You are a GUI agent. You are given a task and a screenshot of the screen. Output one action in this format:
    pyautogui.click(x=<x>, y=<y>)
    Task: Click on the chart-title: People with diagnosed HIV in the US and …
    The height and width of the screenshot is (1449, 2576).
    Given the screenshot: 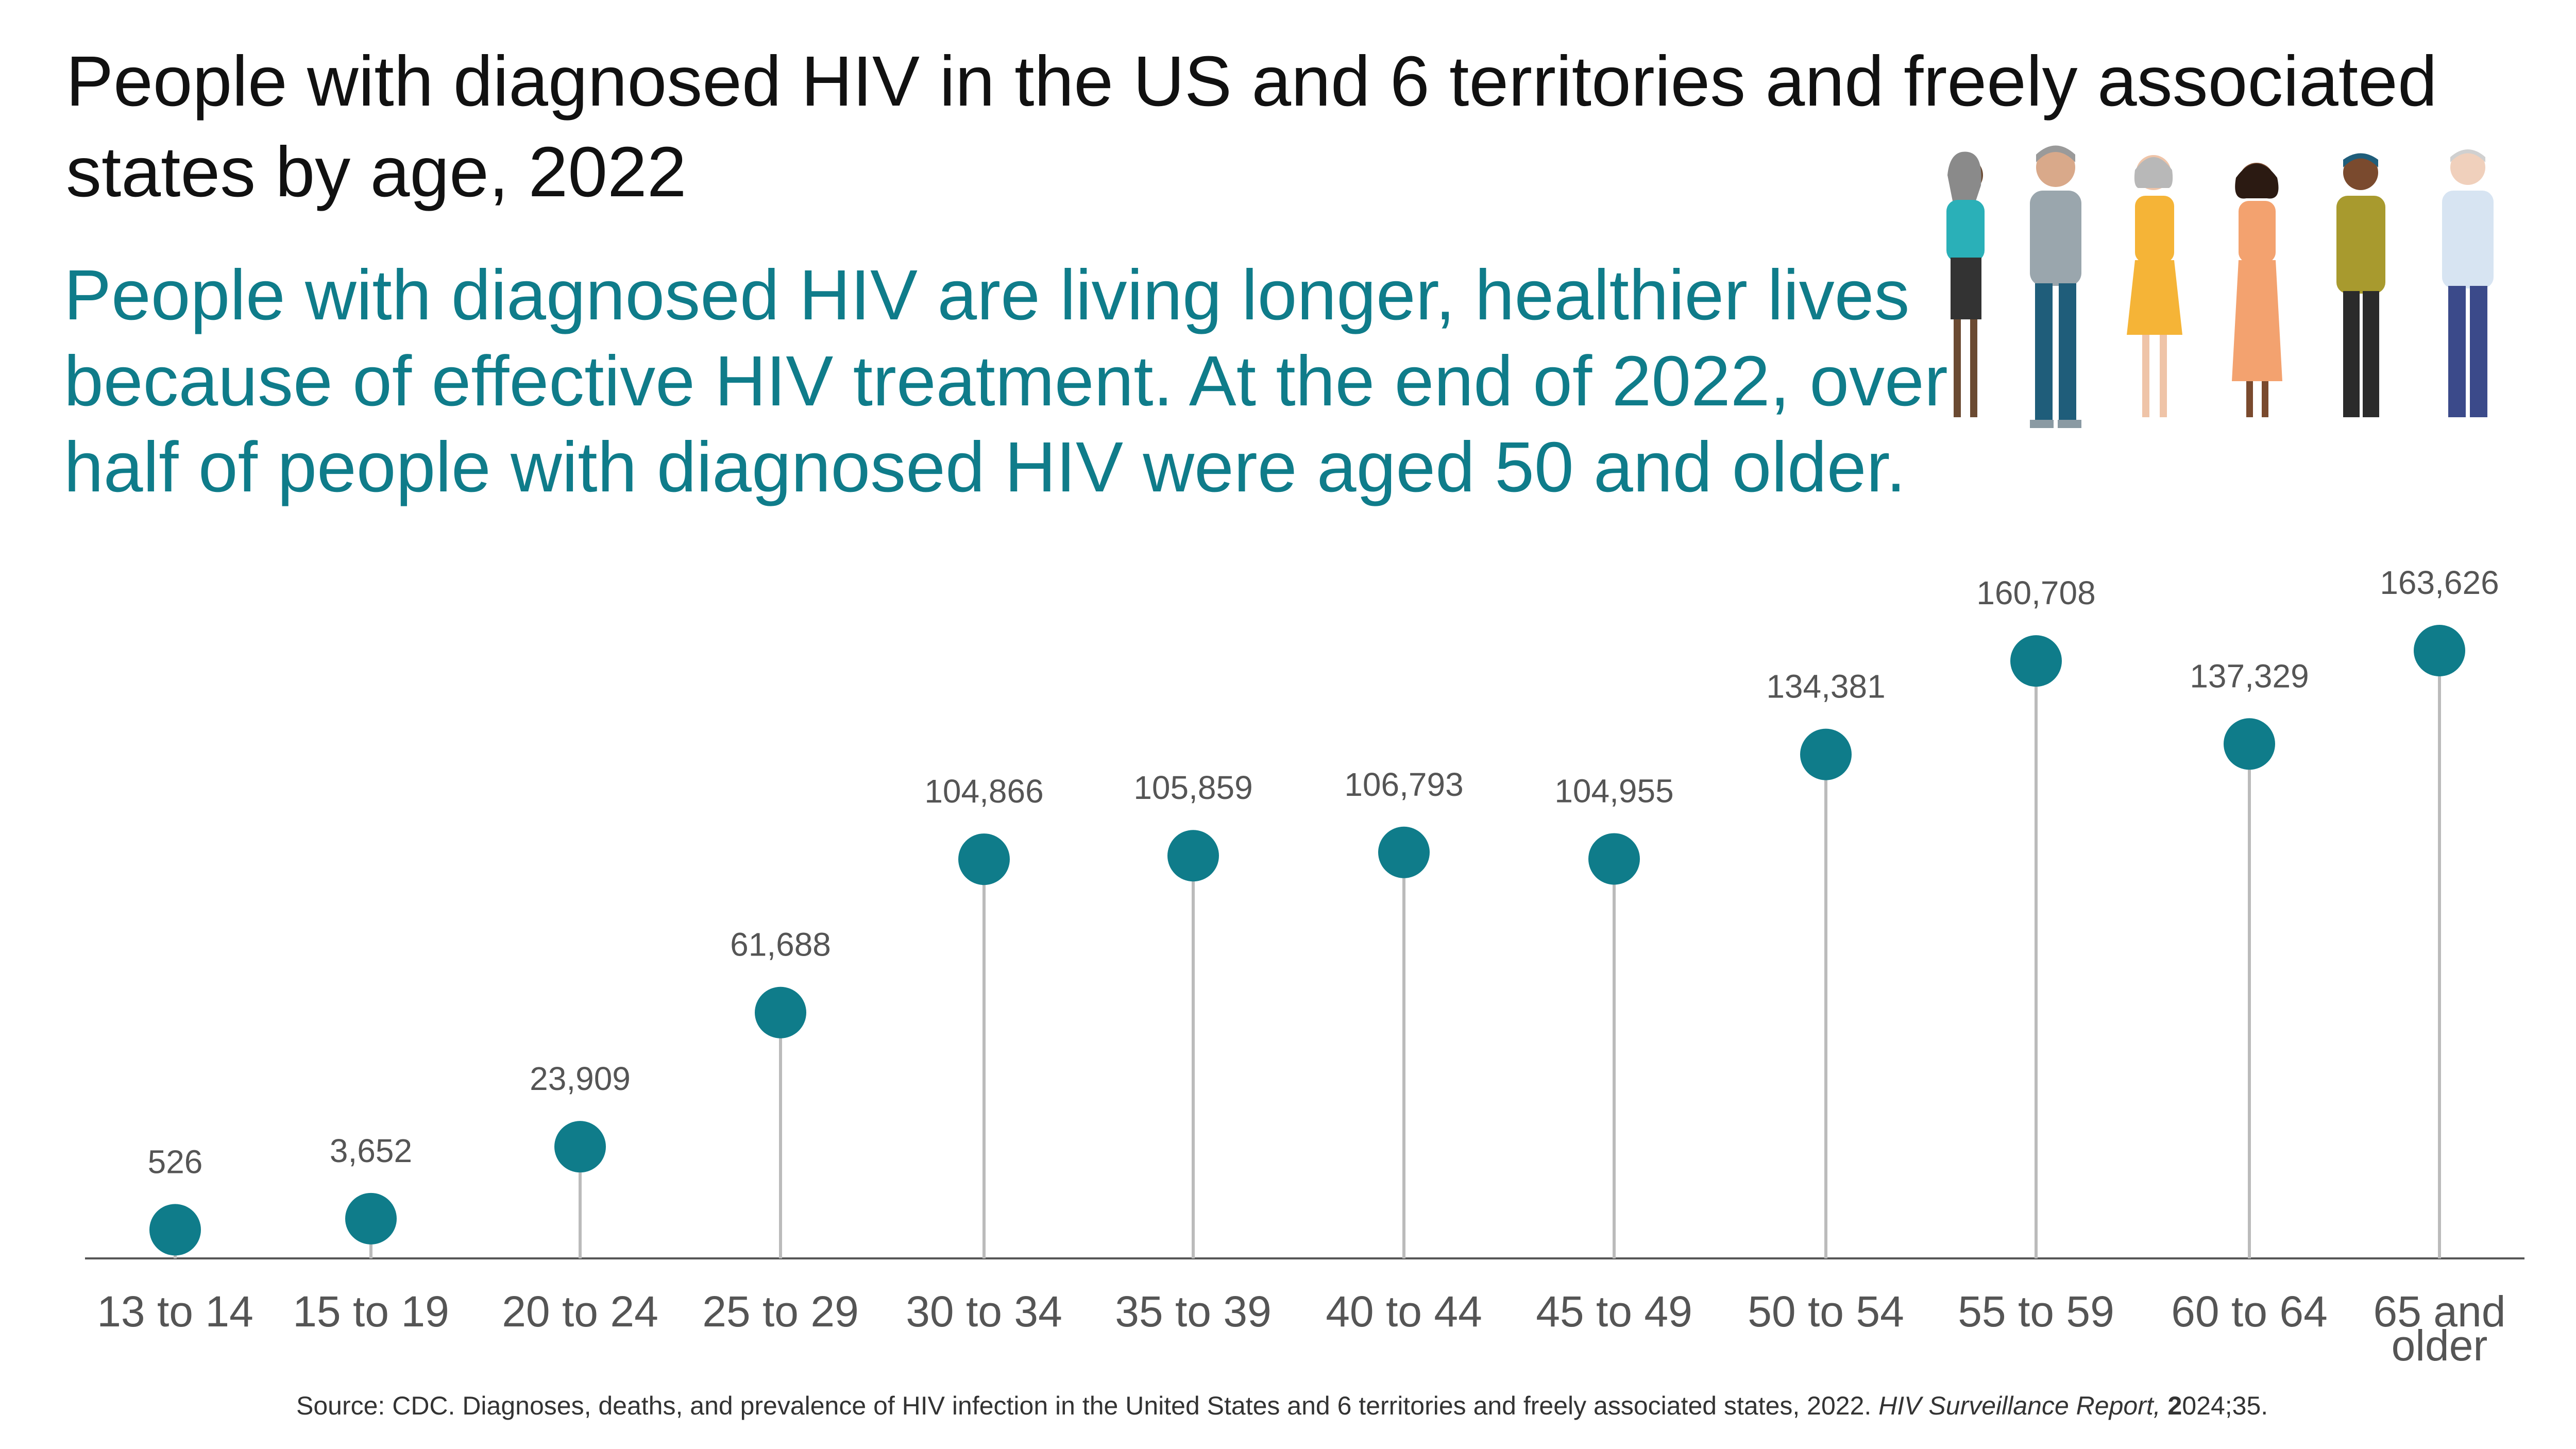 What is the action you would take?
    pyautogui.click(x=1252, y=127)
    